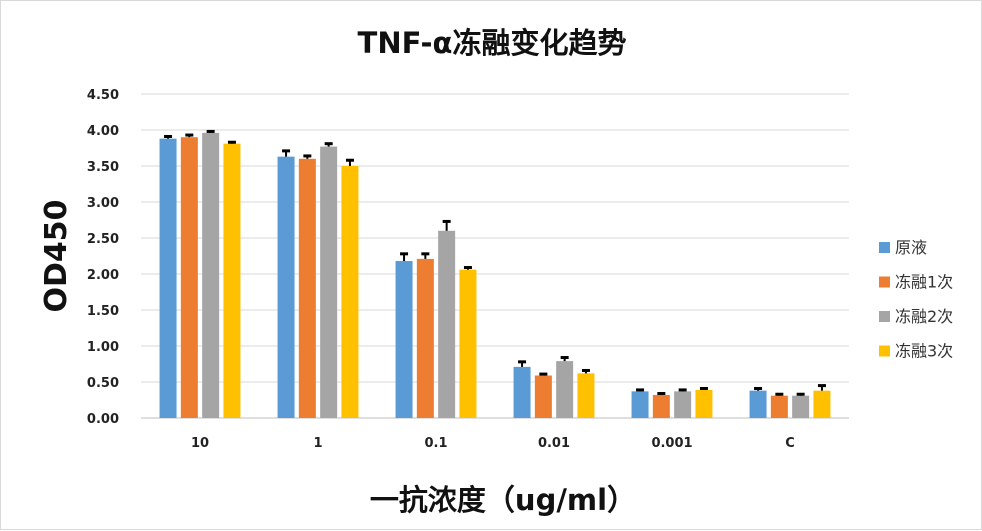 This screenshot has width=982, height=531. I want to click on x-tick-label: 0.01, so click(554, 443).